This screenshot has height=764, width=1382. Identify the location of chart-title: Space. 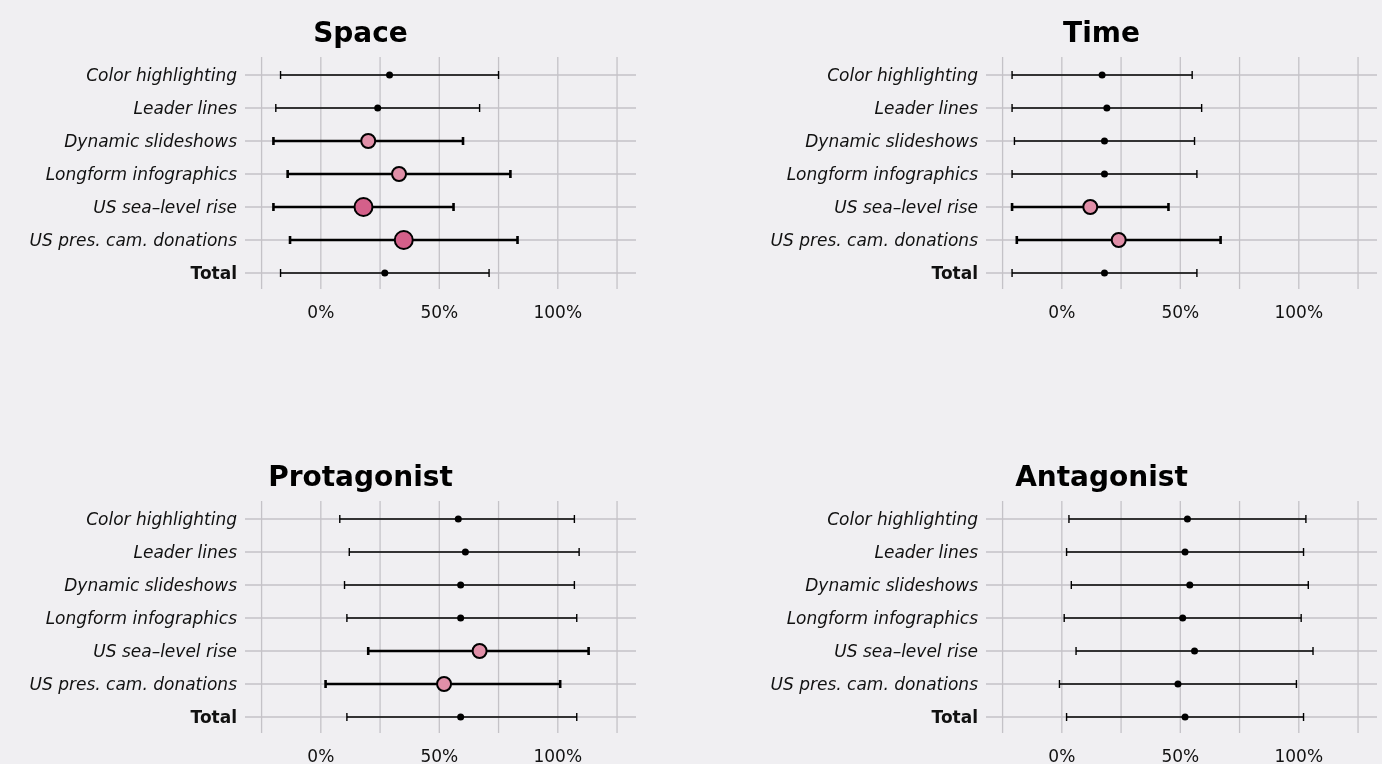
(360, 32).